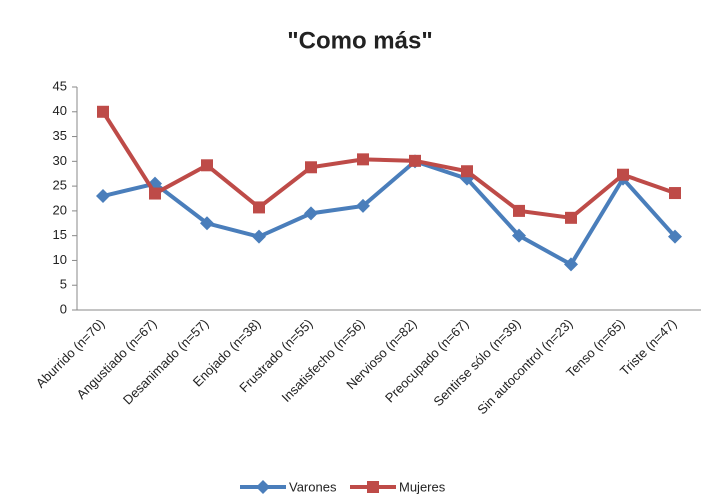 The width and height of the screenshot is (702, 504). Describe the element at coordinates (60, 110) in the screenshot. I see `y-tick-label: 40` at that location.